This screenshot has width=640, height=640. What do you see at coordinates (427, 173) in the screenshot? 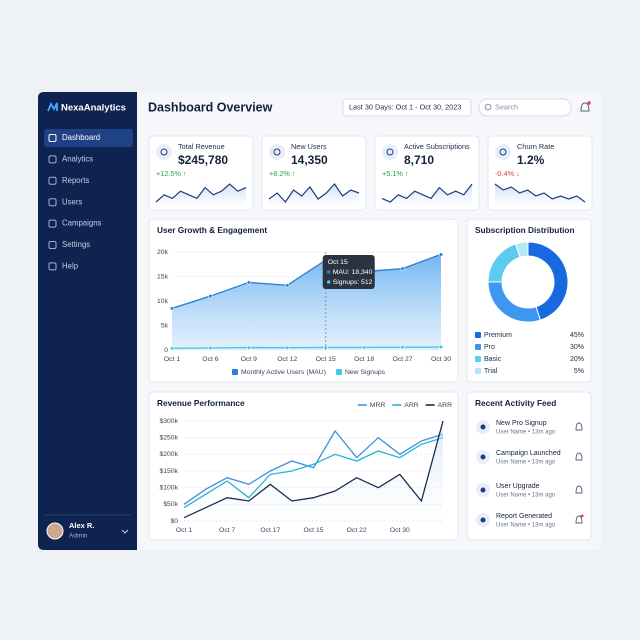
I see `kpi-card` at bounding box center [427, 173].